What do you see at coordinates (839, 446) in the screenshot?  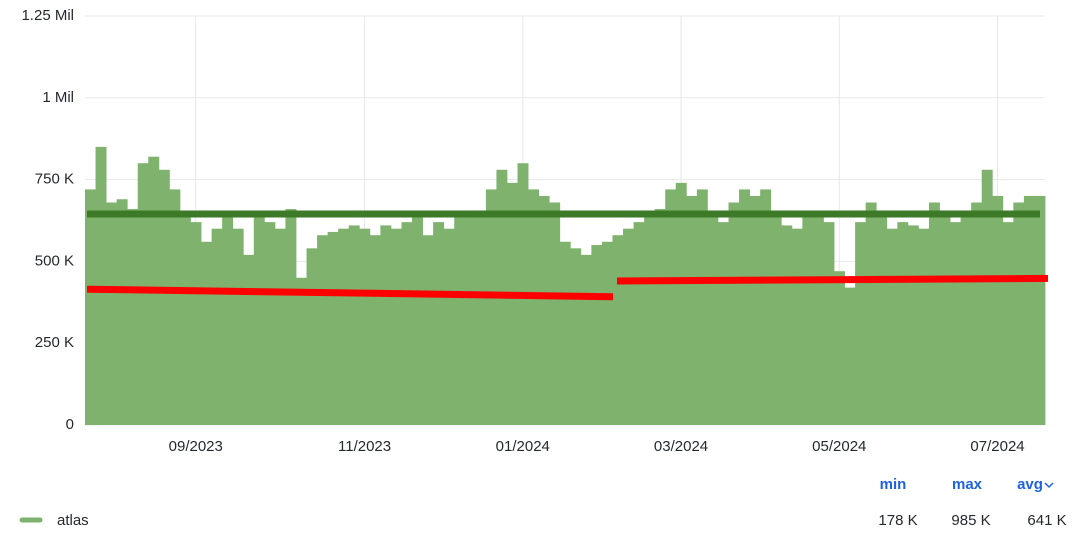 I see `x-tick-label: 05/2024` at bounding box center [839, 446].